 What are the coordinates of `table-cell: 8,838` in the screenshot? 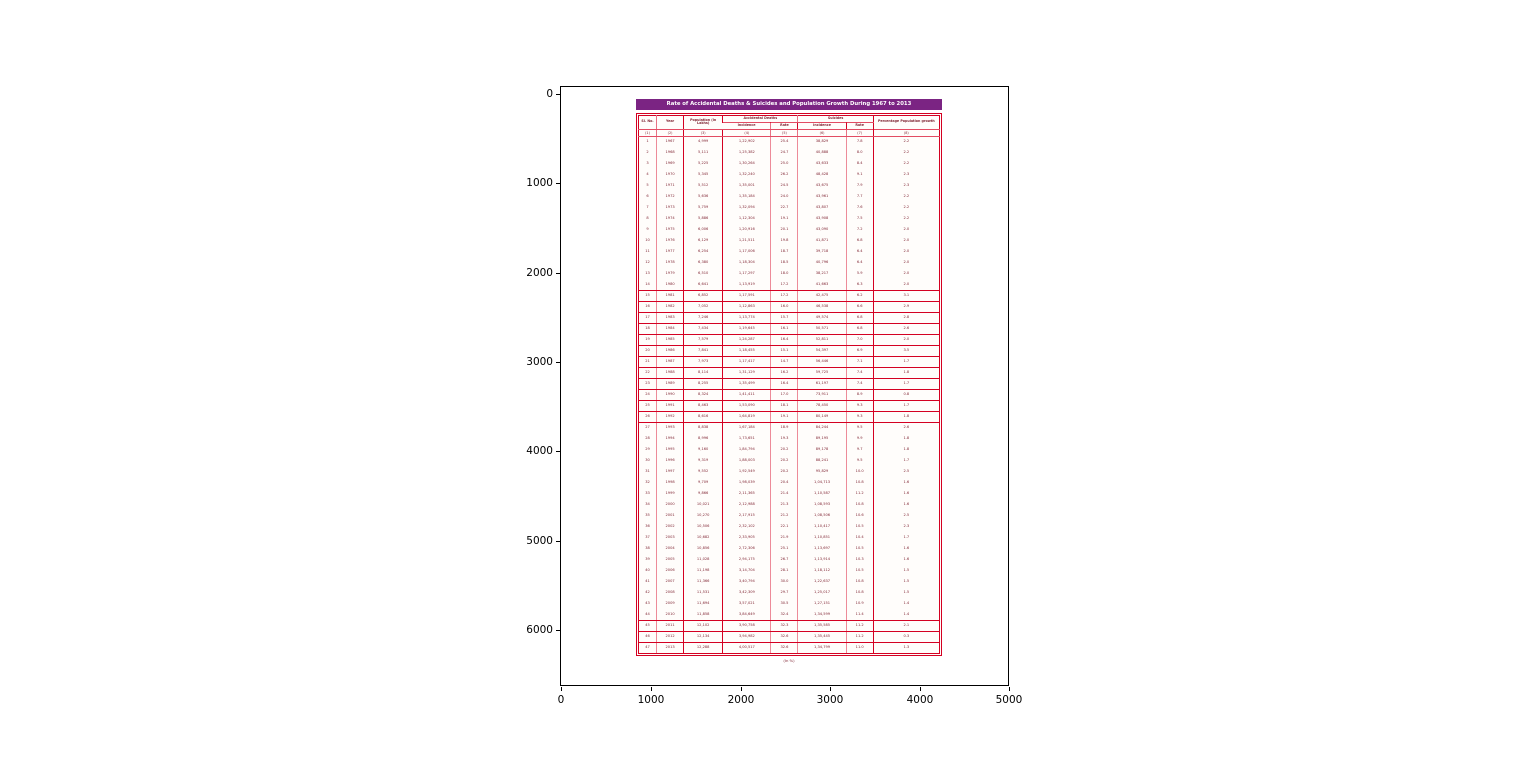 It's located at (703, 428).